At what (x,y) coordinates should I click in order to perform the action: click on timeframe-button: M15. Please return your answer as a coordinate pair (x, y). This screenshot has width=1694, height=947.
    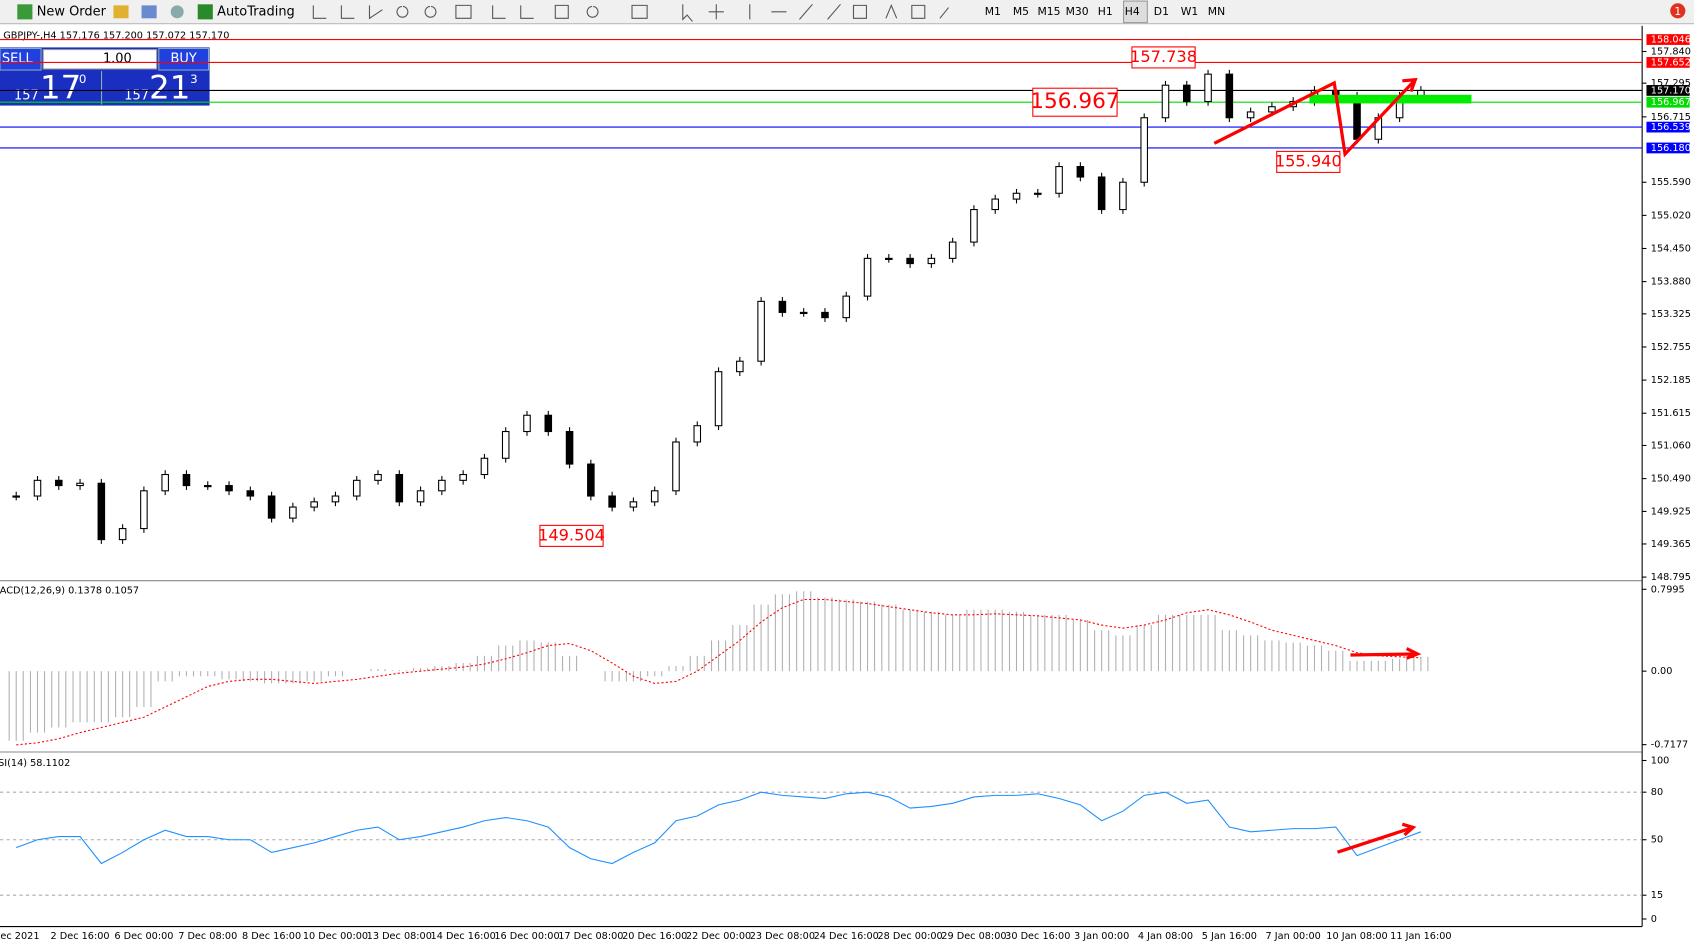
    Looking at the image, I should click on (1049, 11).